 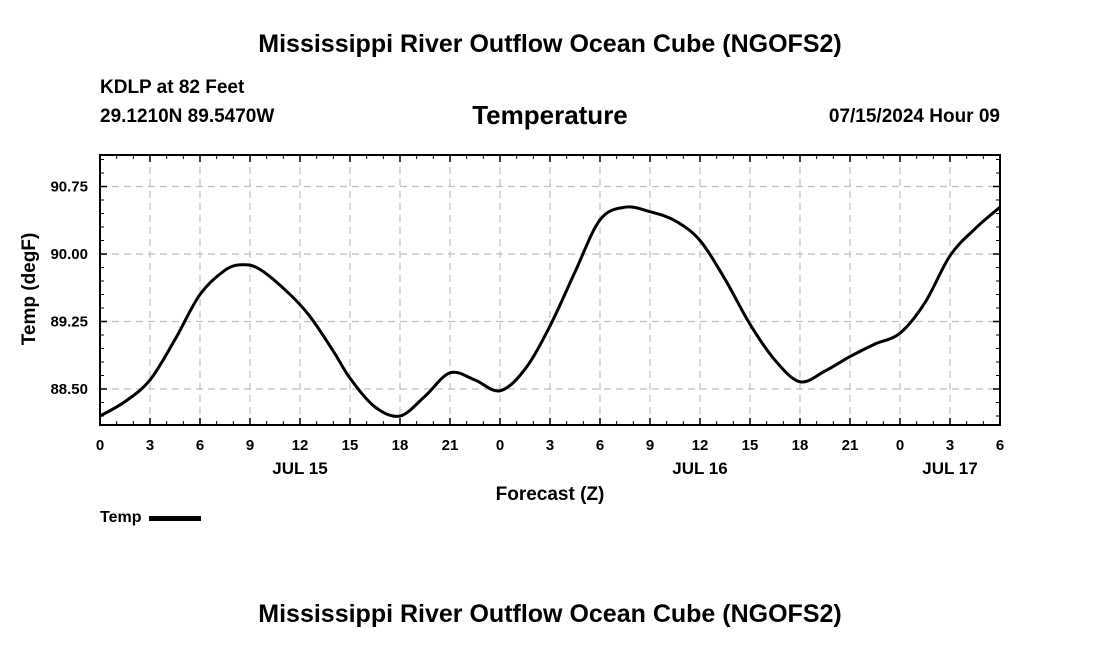 I want to click on x-day-label: JUL 16, so click(x=699, y=468).